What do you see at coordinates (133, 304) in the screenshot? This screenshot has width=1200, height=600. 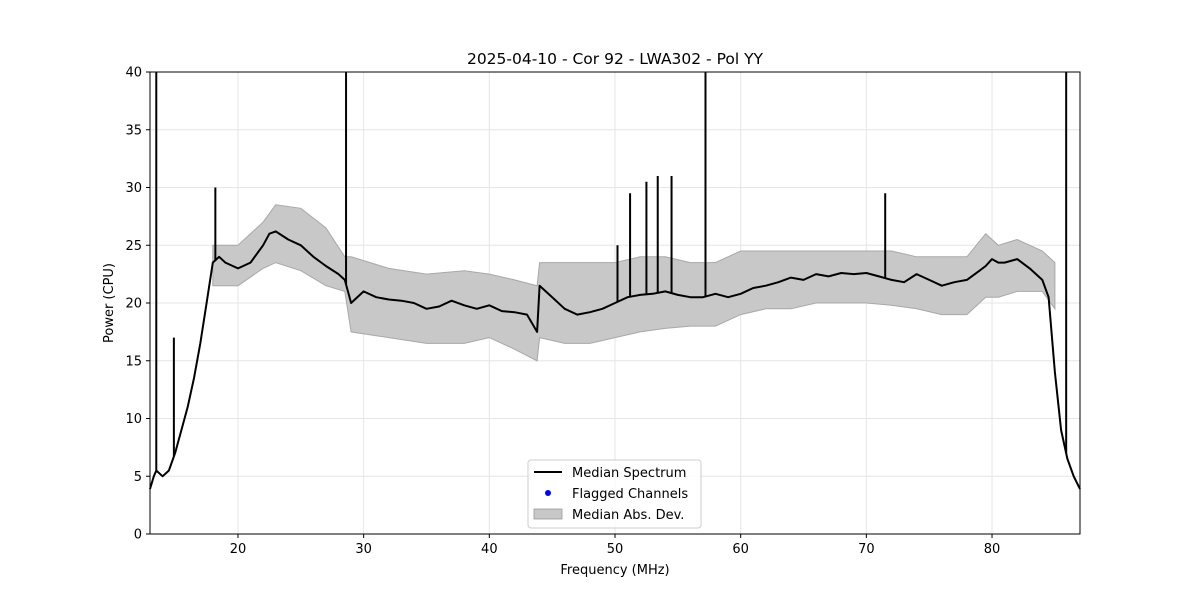 I see `y-tick-label: 20` at bounding box center [133, 304].